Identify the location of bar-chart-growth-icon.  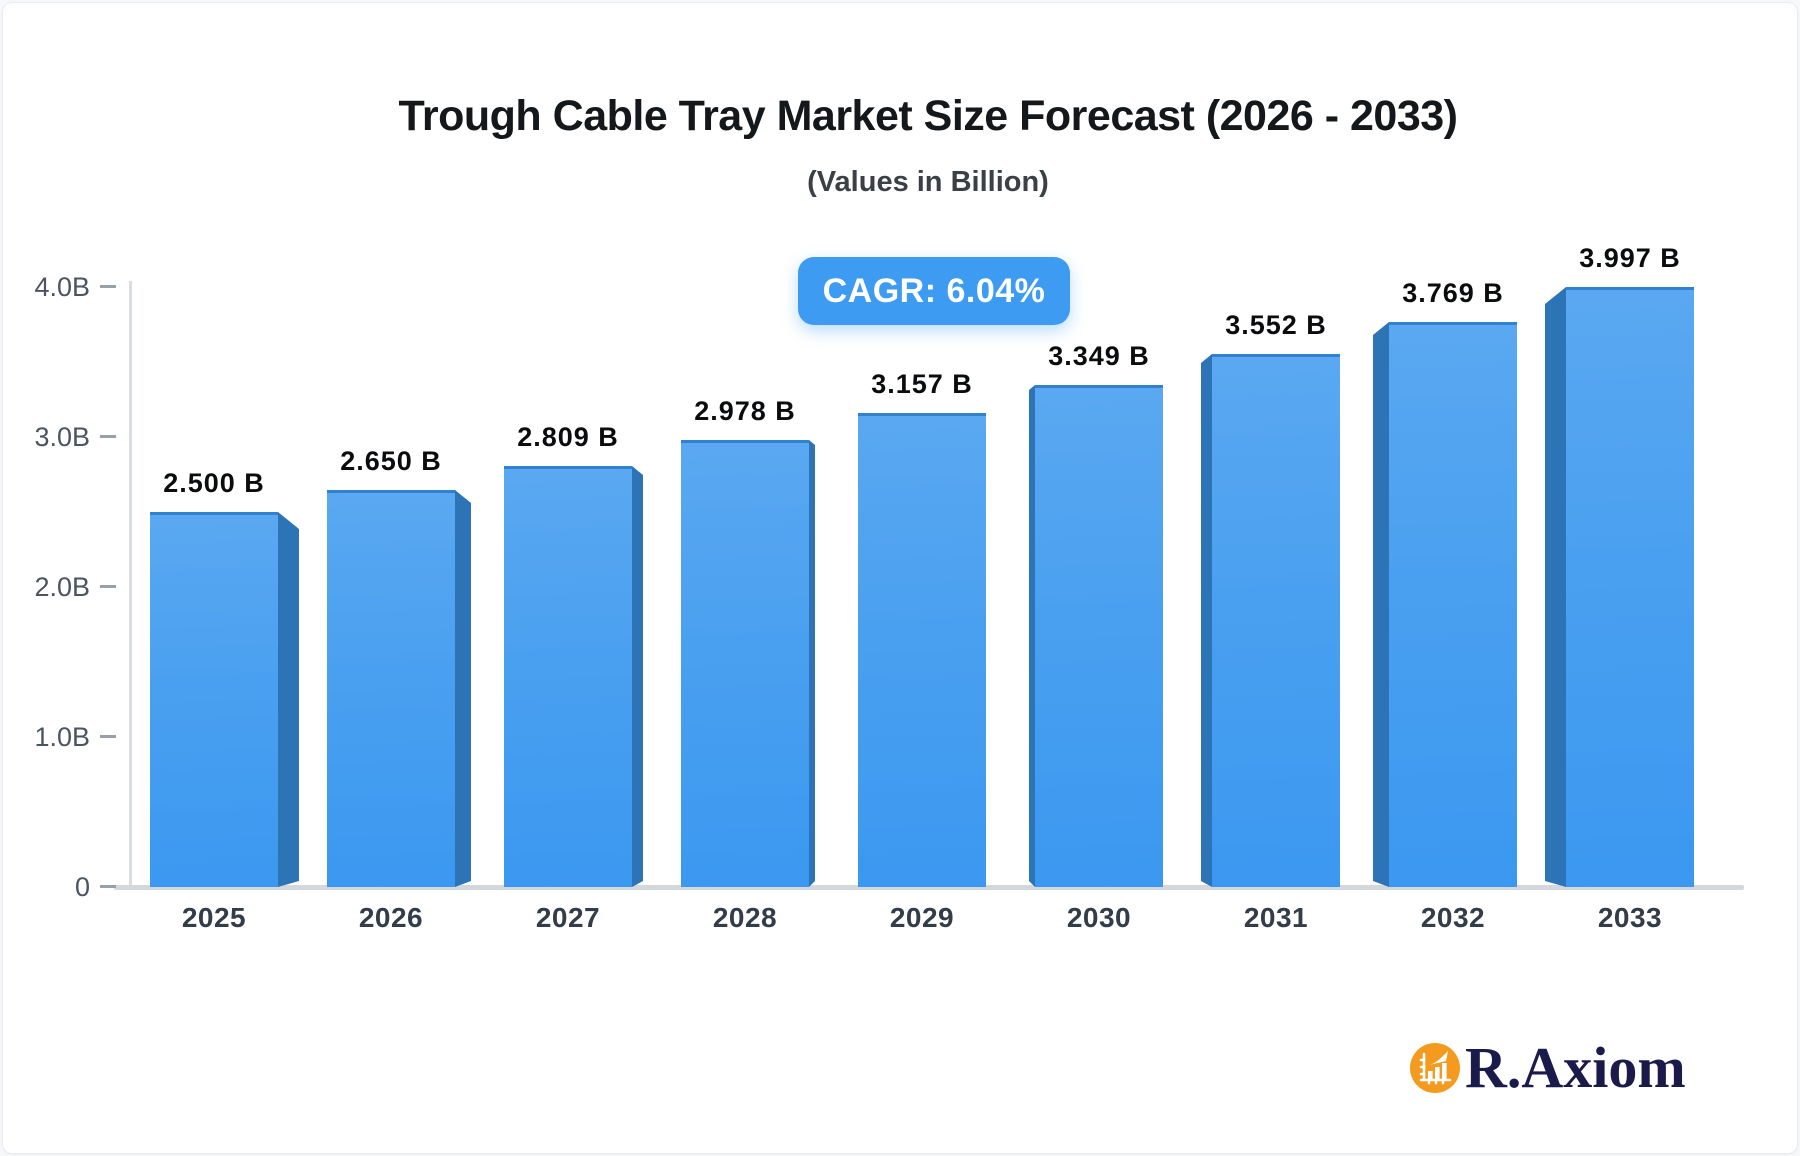
(1435, 1068).